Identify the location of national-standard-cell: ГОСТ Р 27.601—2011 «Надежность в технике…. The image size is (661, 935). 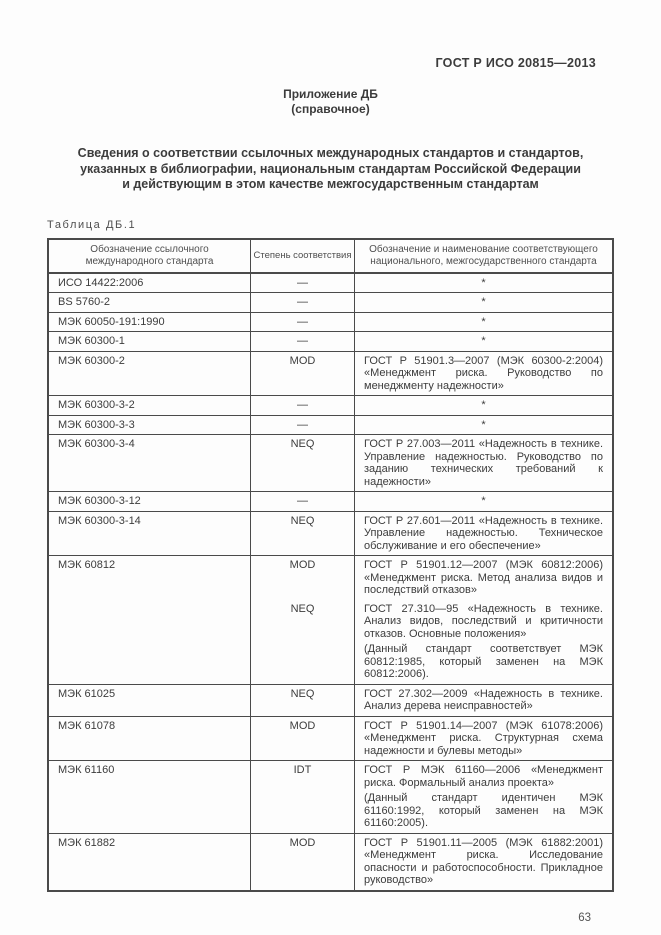
(483, 534).